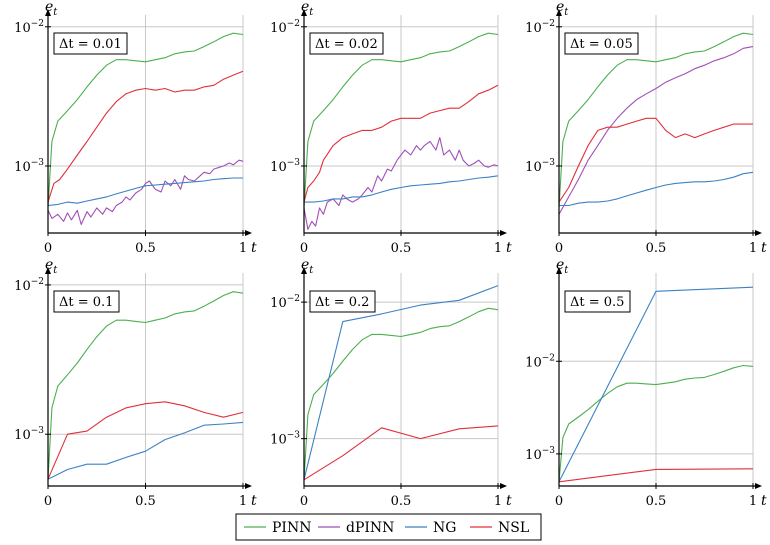  I want to click on annotation-text: Δt = 0.5, so click(597, 302).